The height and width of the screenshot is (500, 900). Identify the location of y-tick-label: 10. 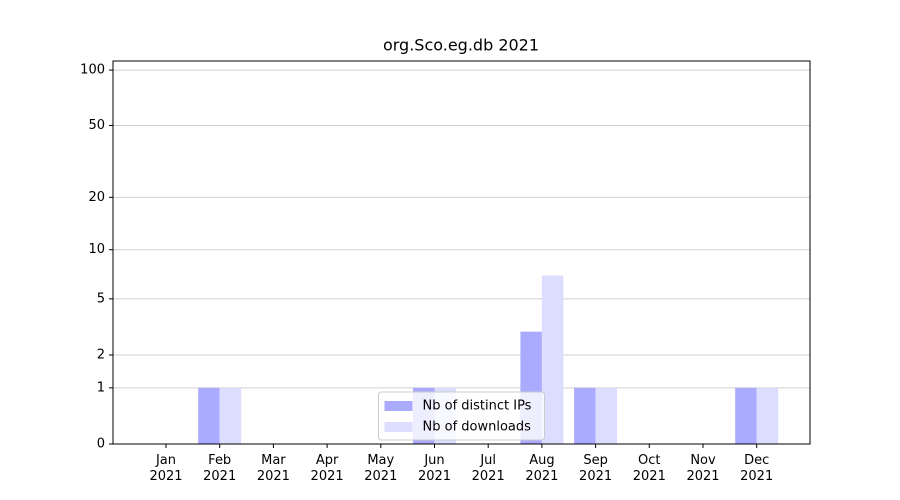
(96, 249).